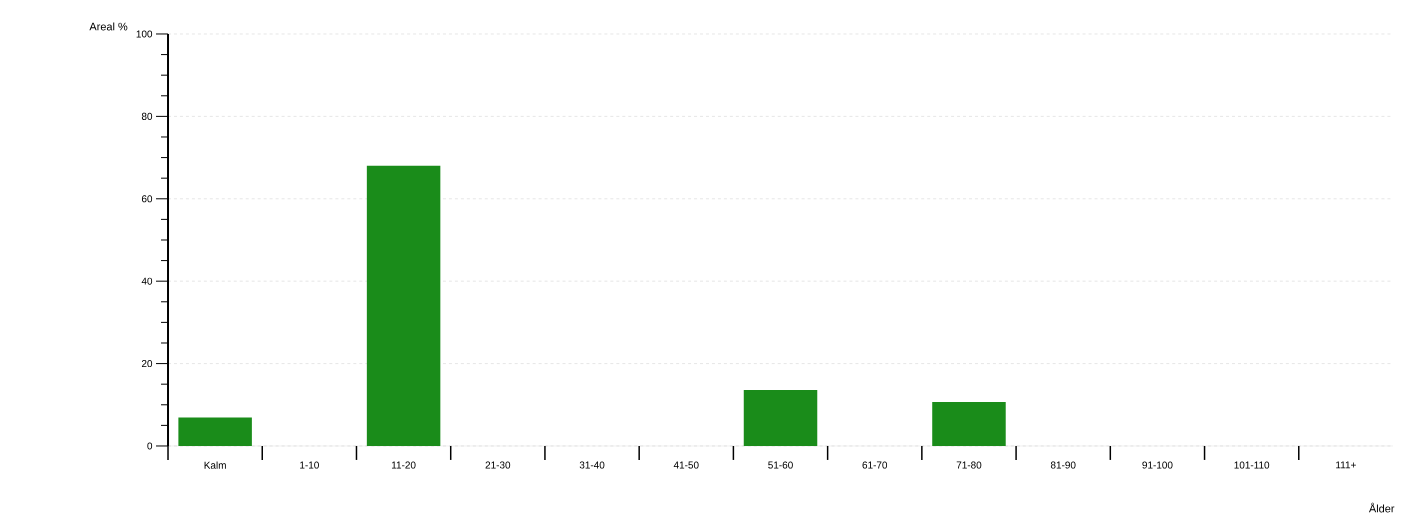  Describe the element at coordinates (108, 26) in the screenshot. I see `y-axis-title: Areal %` at that location.